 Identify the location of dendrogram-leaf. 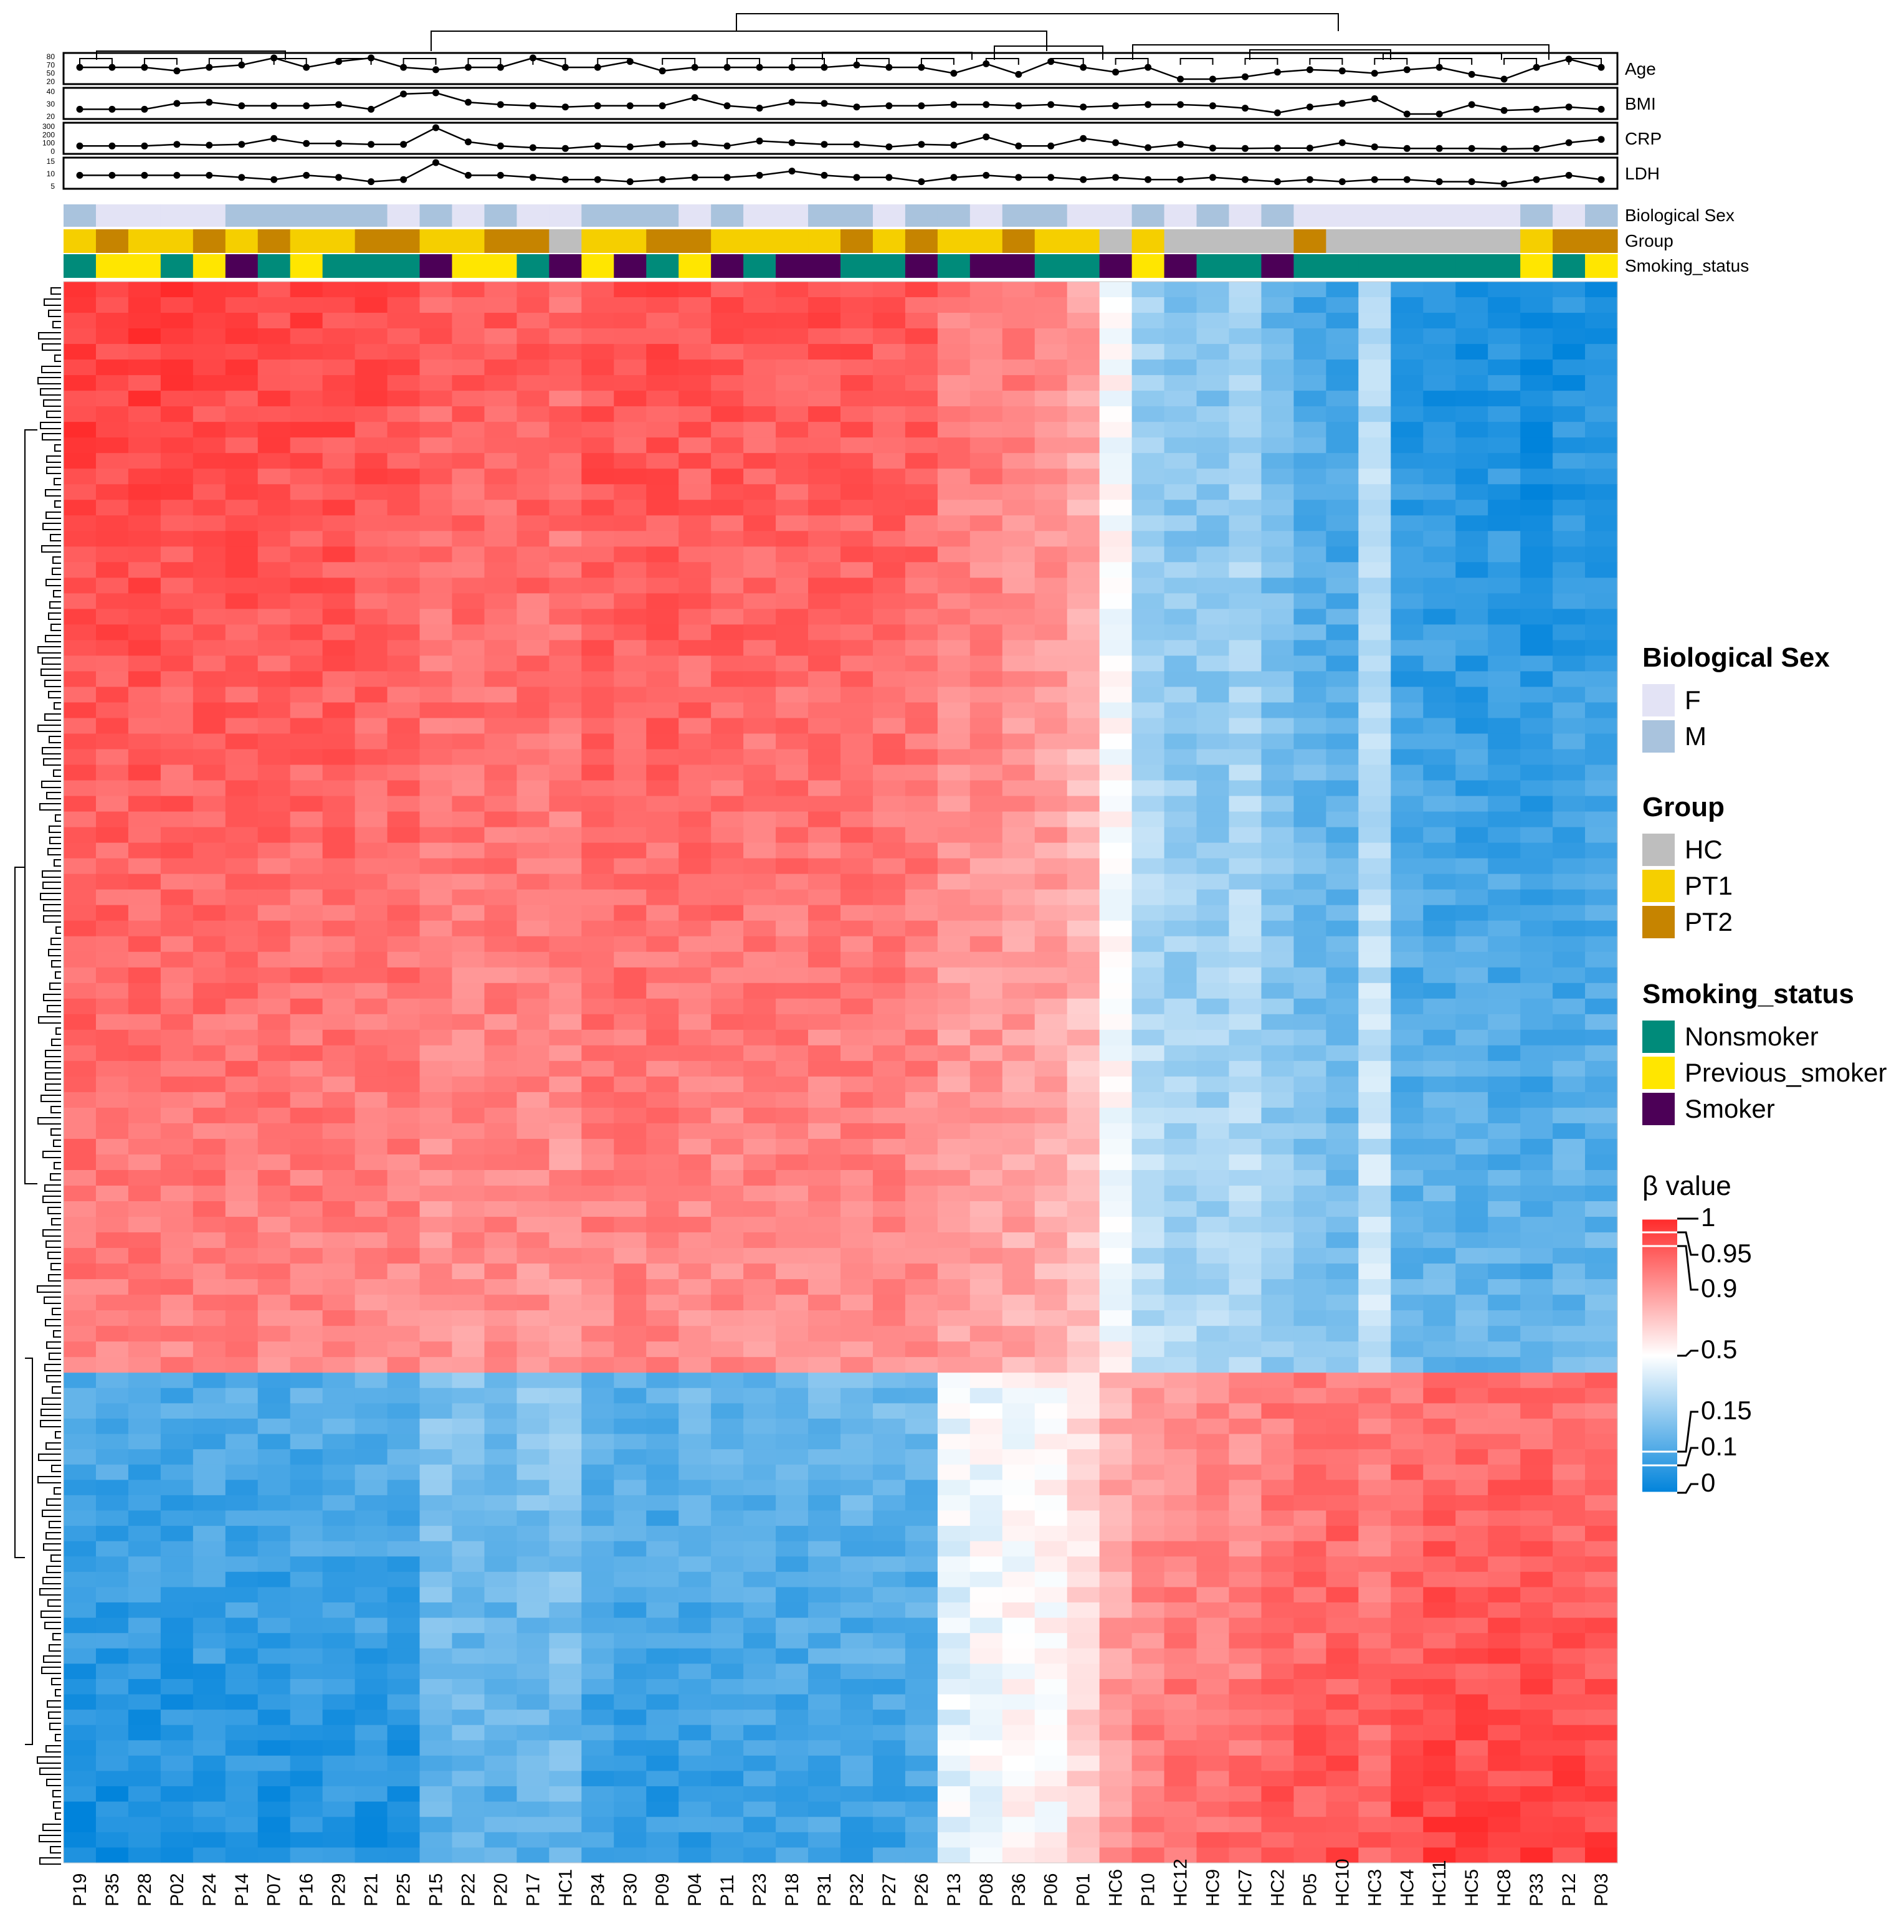
(808, 61).